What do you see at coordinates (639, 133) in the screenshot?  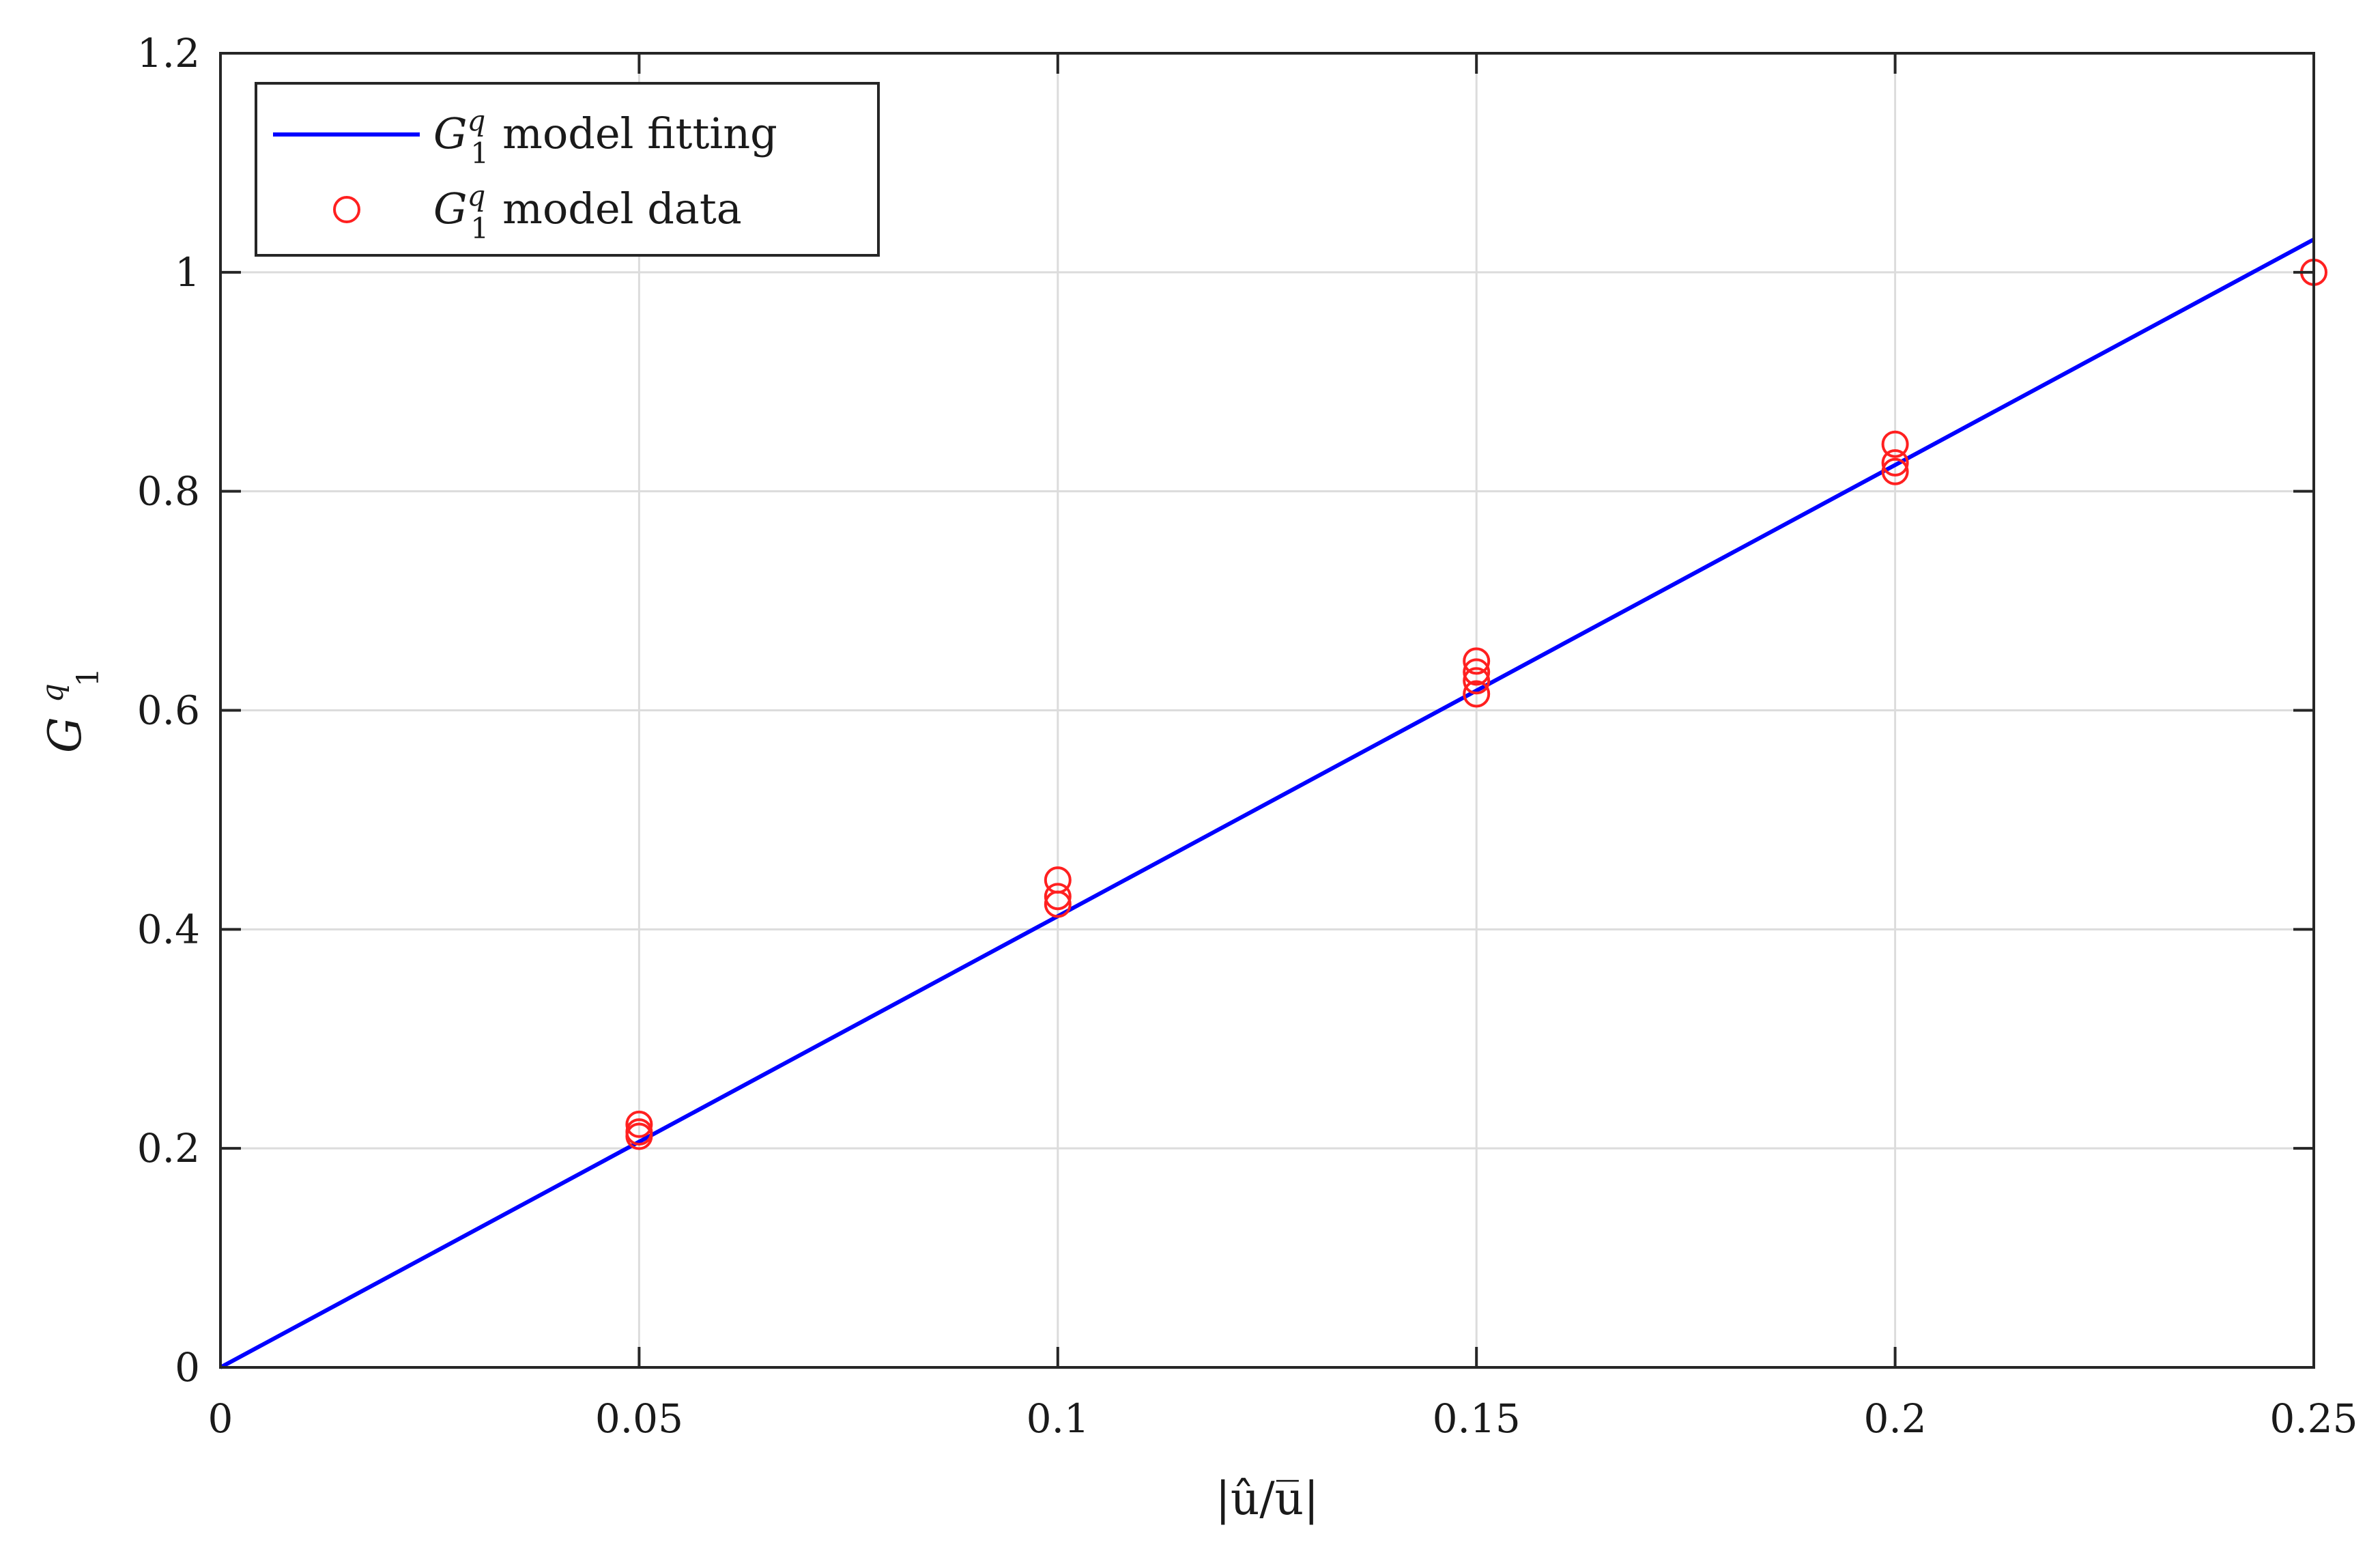 I see `legend-entry-name: model fitting` at bounding box center [639, 133].